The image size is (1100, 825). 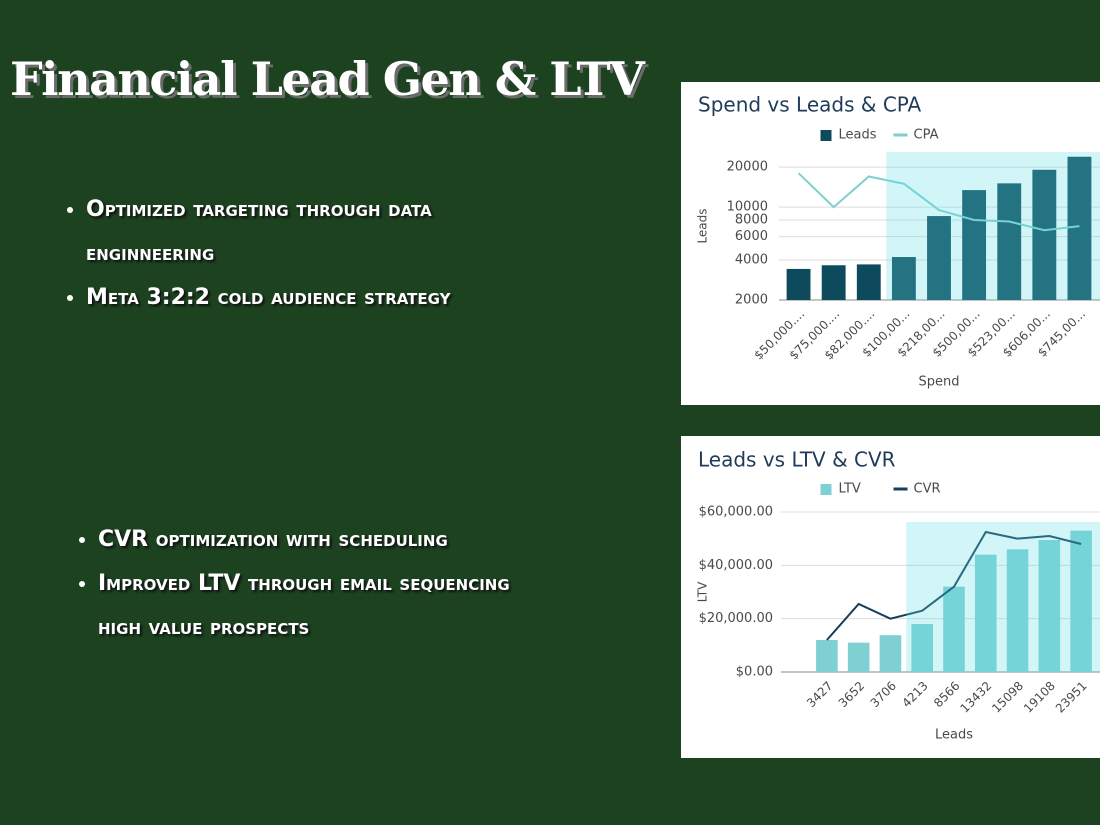 What do you see at coordinates (751, 260) in the screenshot?
I see `y-tick-label: 4000` at bounding box center [751, 260].